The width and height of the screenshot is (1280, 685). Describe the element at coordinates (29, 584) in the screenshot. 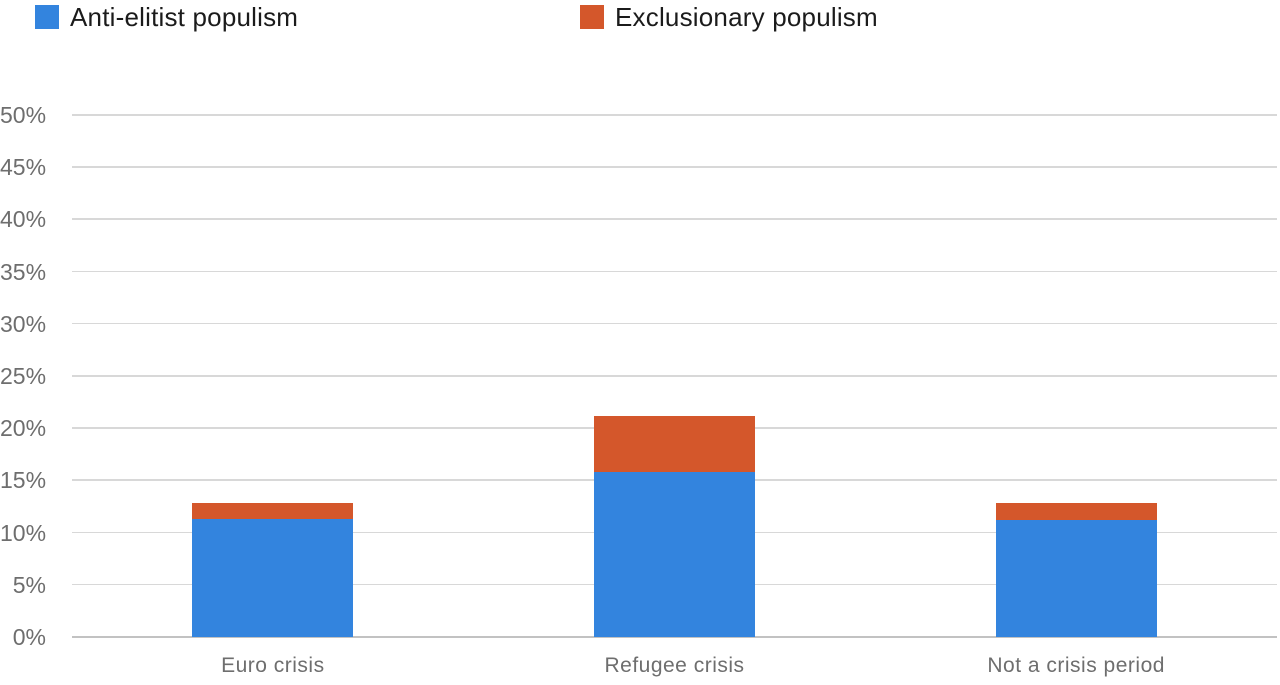

I see `y-axis-tick-label: 5%` at that location.